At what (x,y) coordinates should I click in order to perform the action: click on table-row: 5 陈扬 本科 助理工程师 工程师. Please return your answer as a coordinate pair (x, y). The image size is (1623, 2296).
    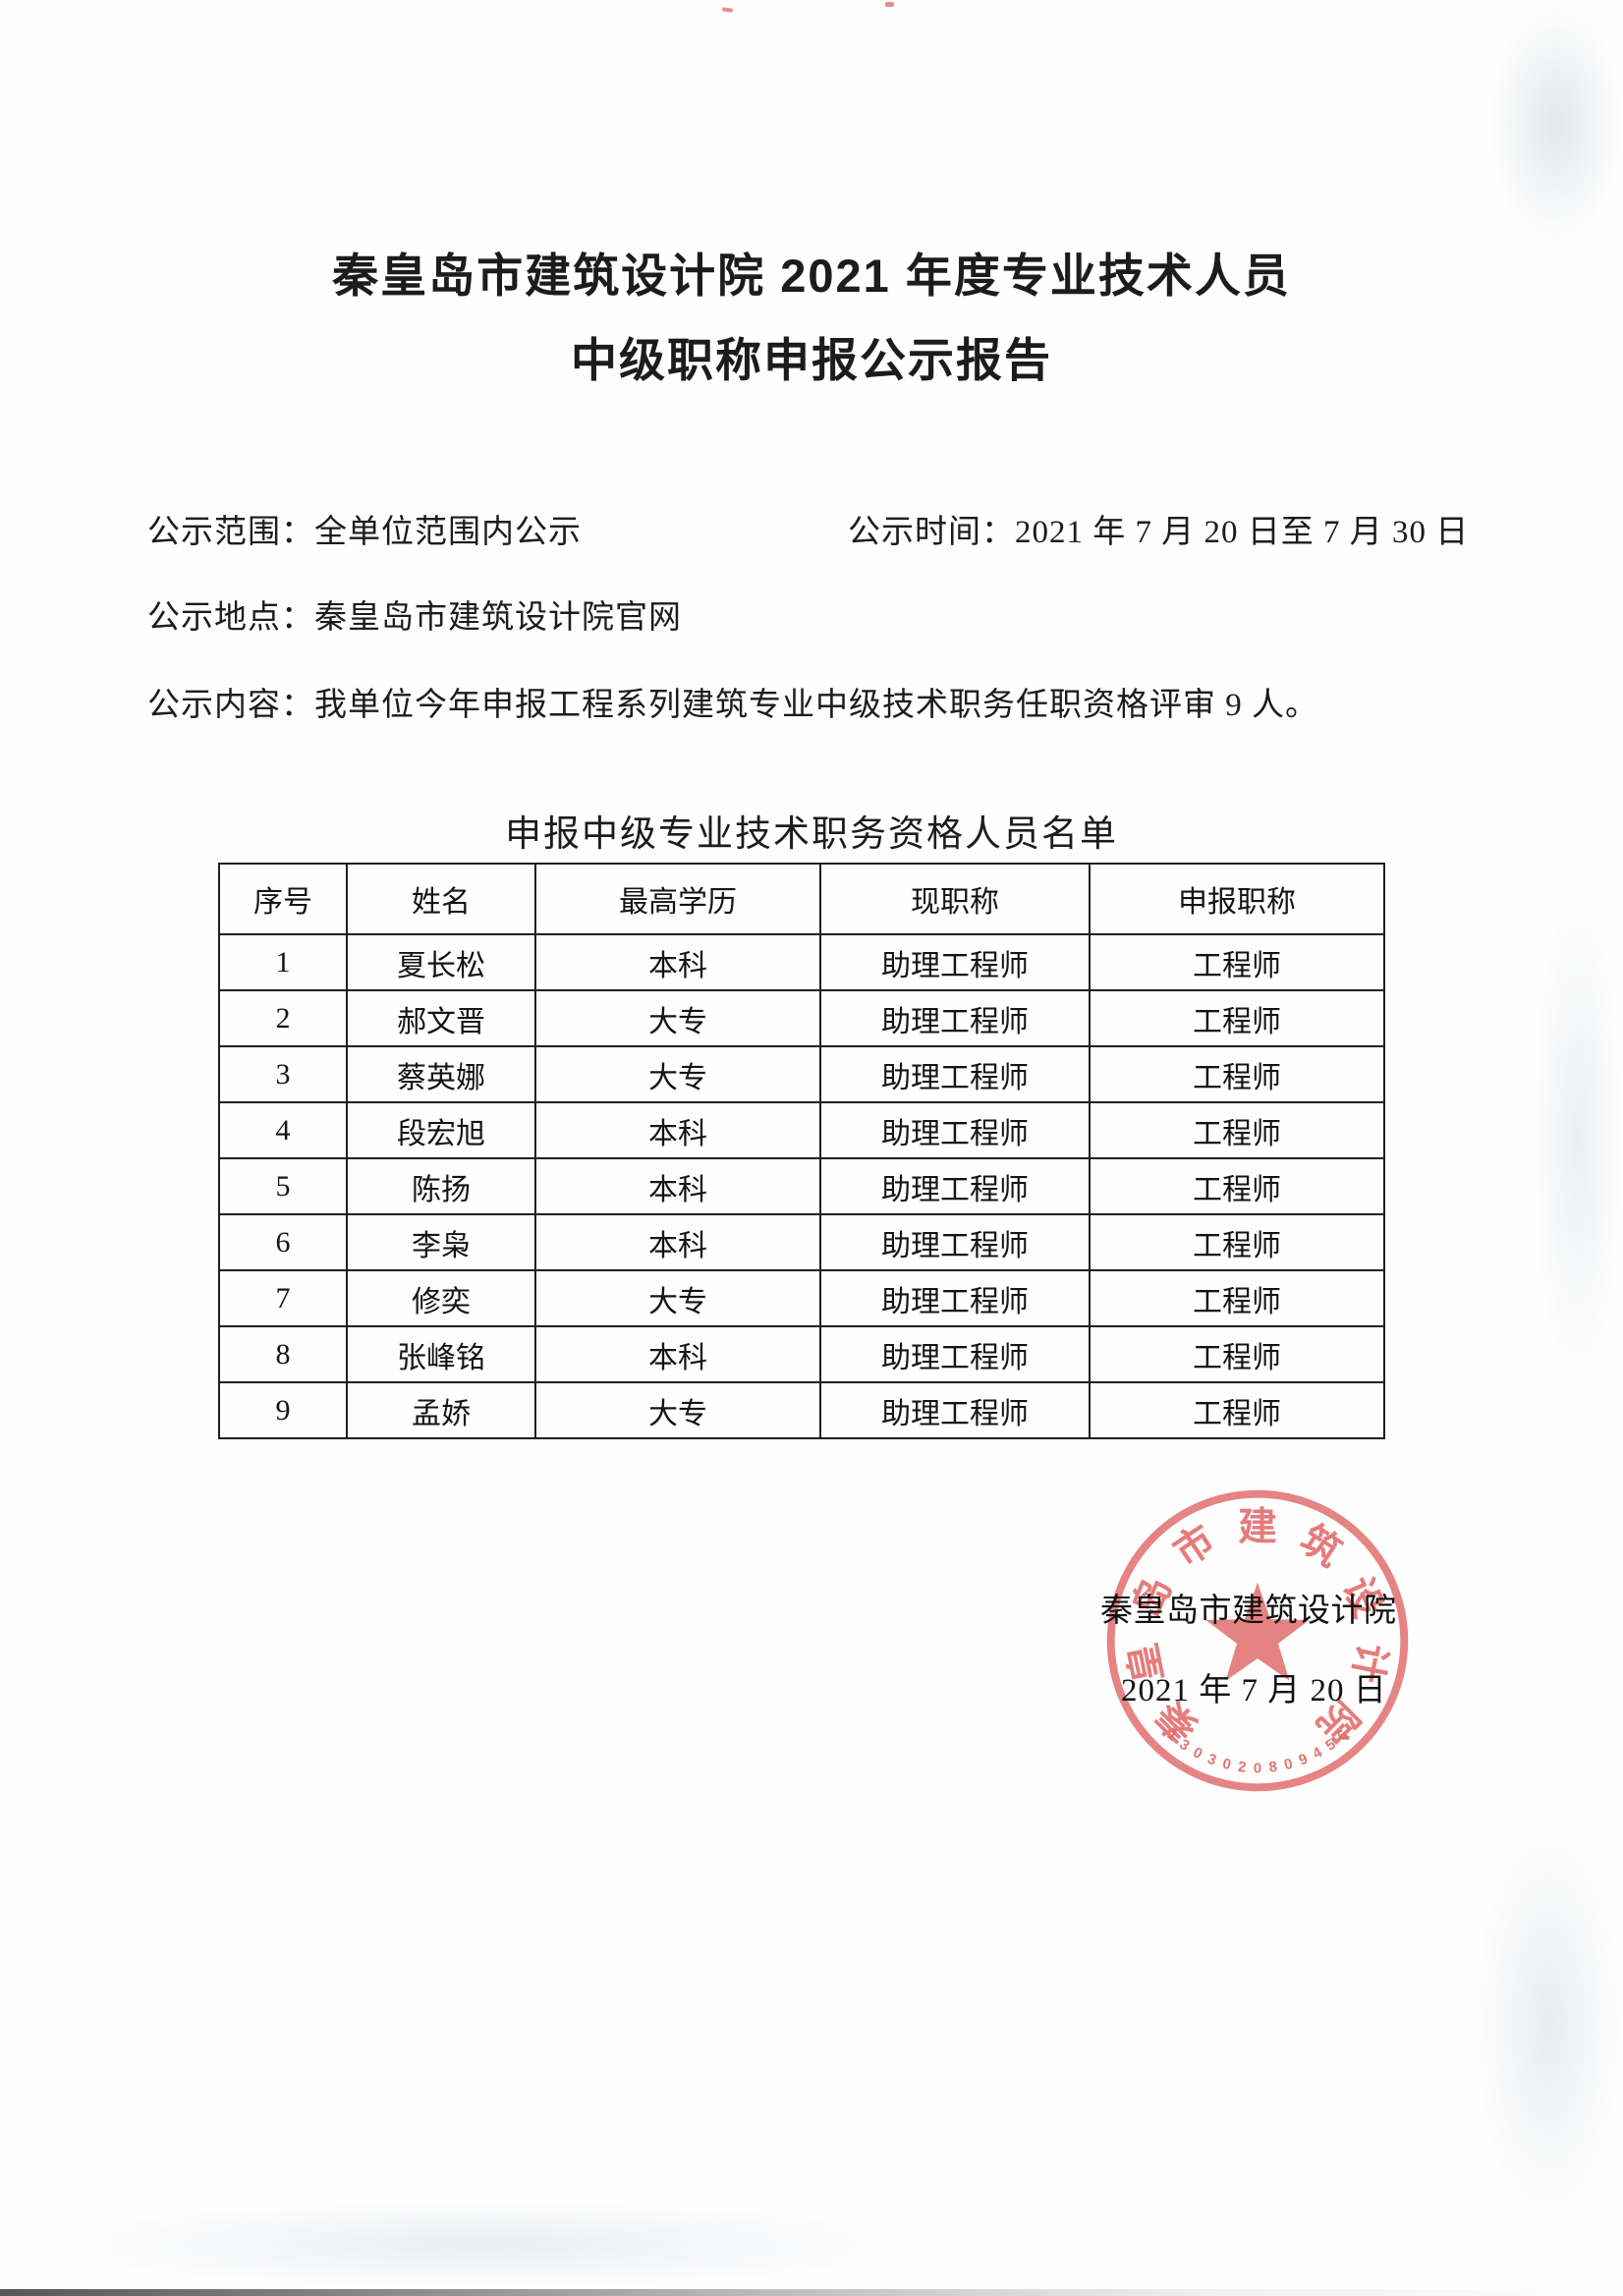
    Looking at the image, I should click on (802, 1186).